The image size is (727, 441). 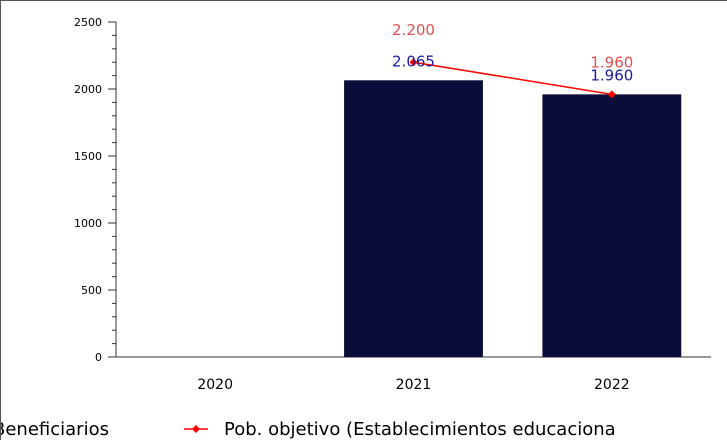 What do you see at coordinates (414, 385) in the screenshot?
I see `x-tick-label: 2021` at bounding box center [414, 385].